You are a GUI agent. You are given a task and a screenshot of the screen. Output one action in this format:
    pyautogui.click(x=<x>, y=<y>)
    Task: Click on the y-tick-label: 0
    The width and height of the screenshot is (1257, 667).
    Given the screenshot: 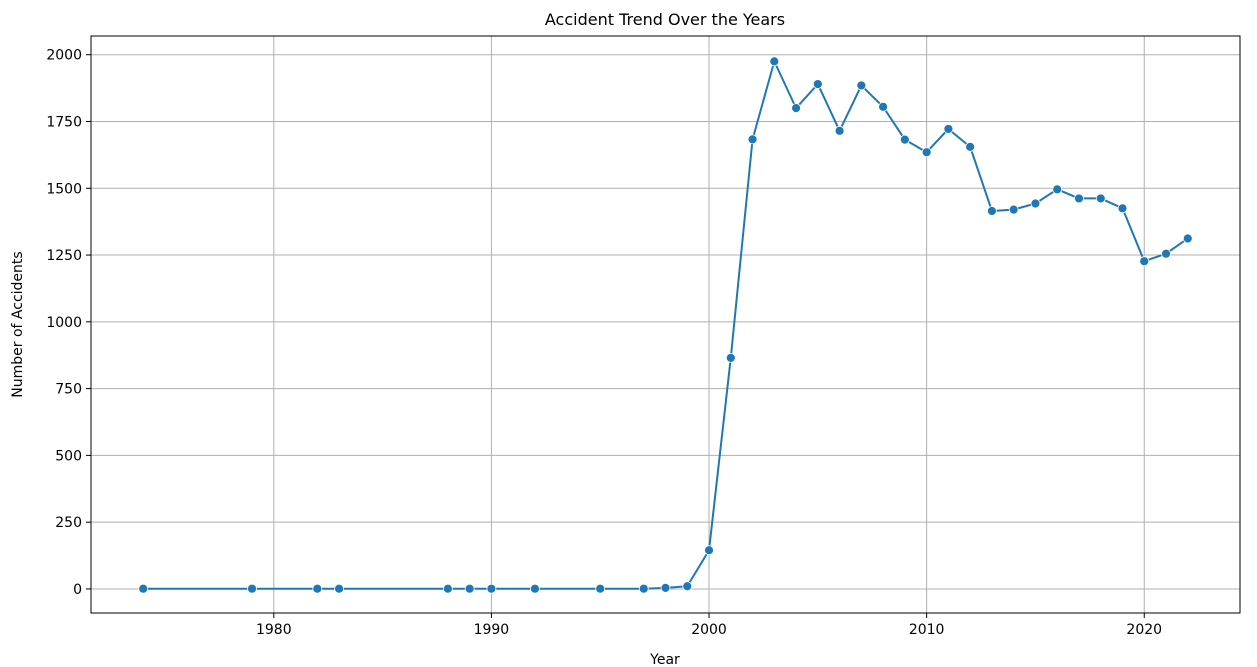 What is the action you would take?
    pyautogui.click(x=77, y=590)
    